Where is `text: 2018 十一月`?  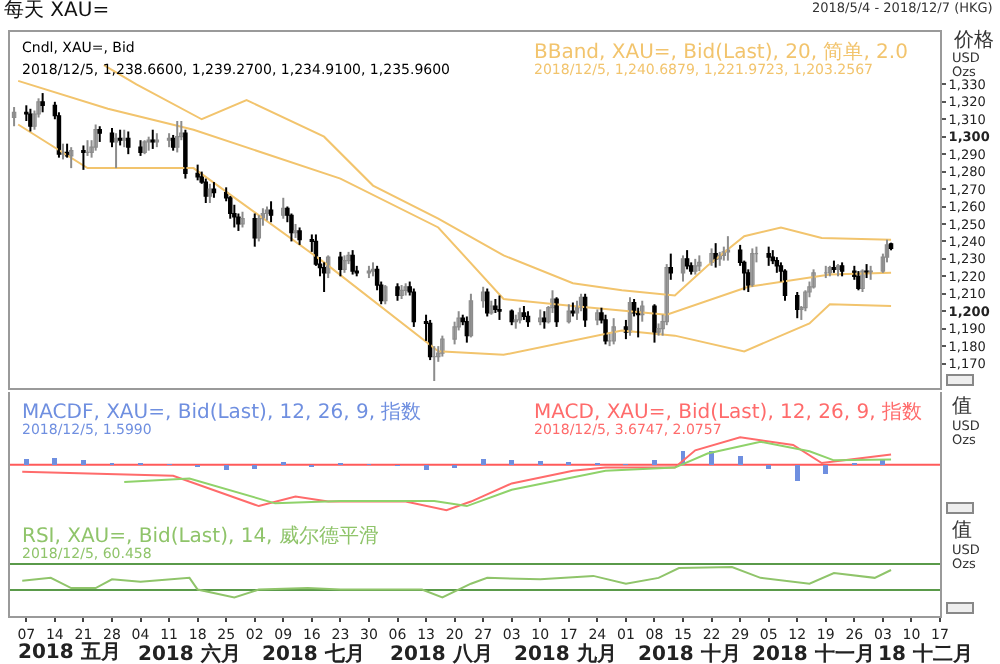 text: 2018 十一月 is located at coordinates (813, 653).